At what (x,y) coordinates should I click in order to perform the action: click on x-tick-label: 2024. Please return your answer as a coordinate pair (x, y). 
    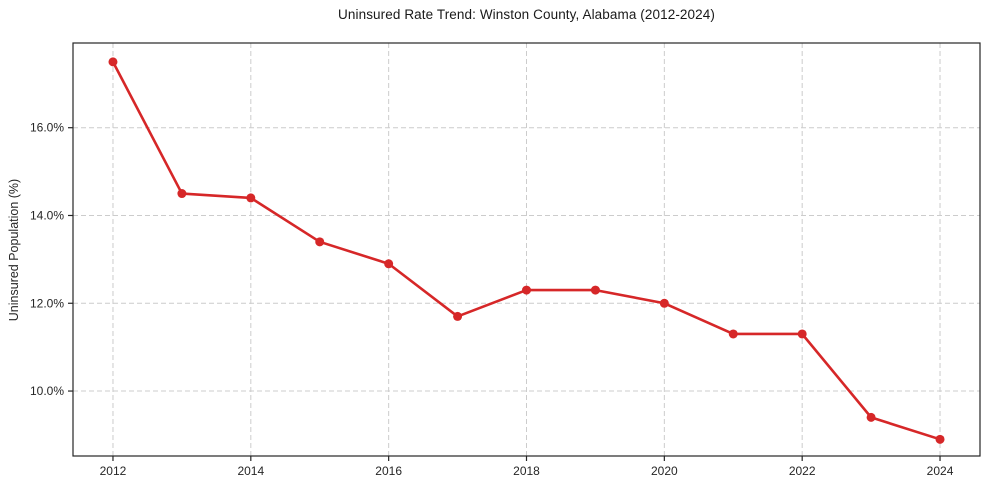
    Looking at the image, I should click on (940, 471).